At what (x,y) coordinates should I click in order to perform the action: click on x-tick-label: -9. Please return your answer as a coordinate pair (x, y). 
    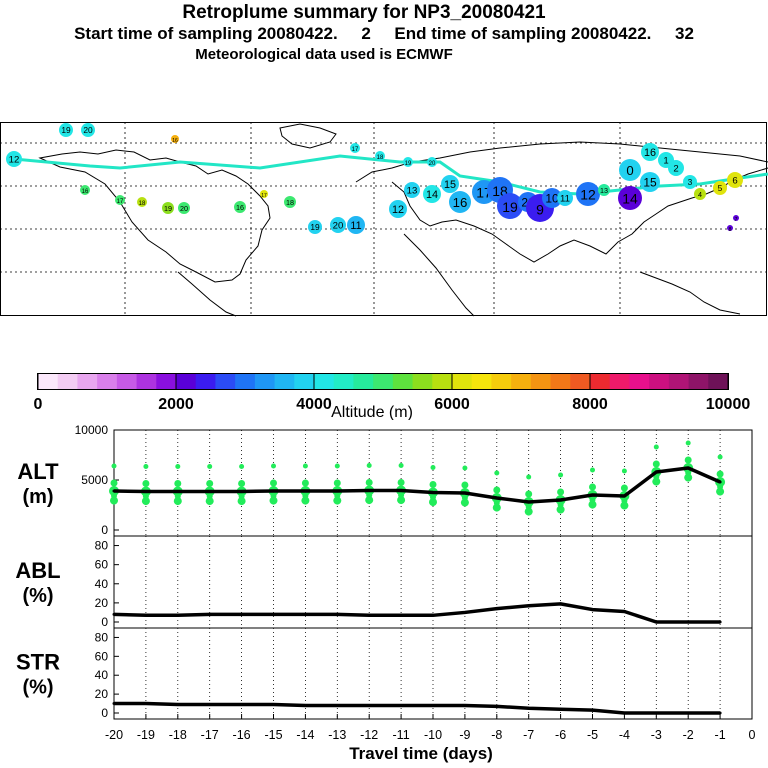
    Looking at the image, I should click on (464, 735).